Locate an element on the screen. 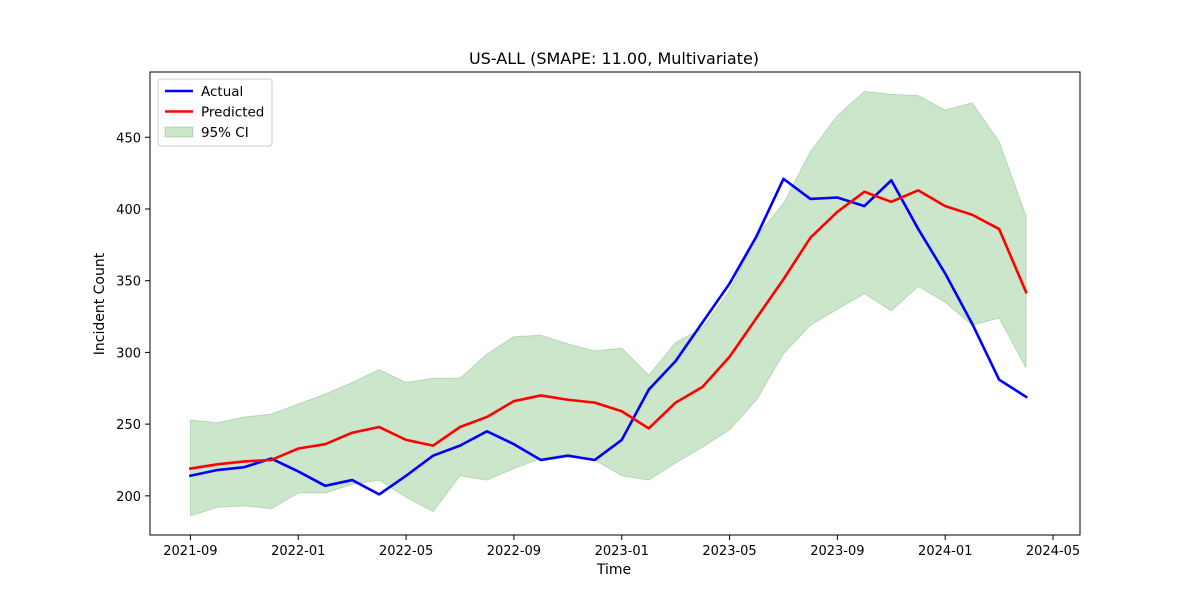 This screenshot has width=1200, height=600. x-tick-label: 2023-01 is located at coordinates (622, 551).